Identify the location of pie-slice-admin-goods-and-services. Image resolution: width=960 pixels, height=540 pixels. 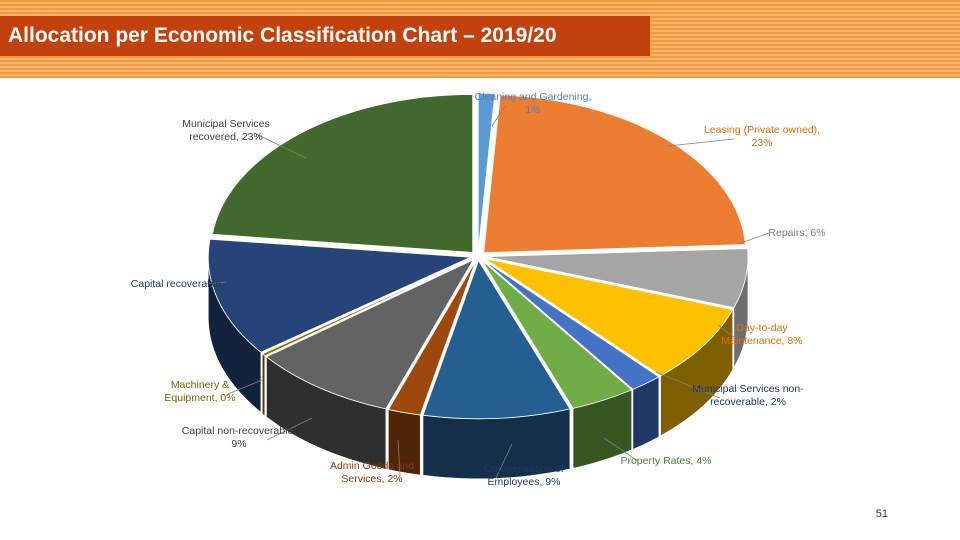
(432, 338).